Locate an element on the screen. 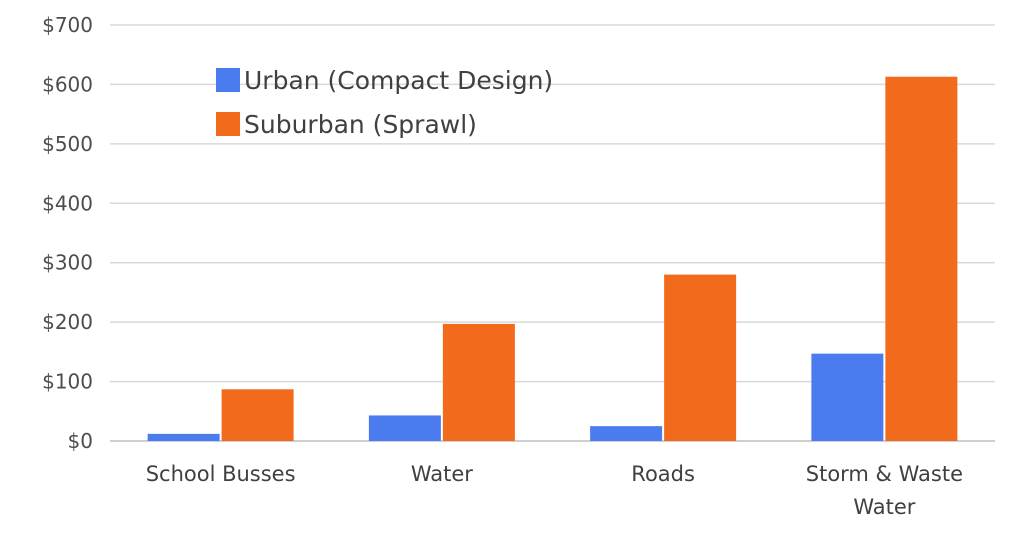 The image size is (1024, 533). y-axis: $0 $100 $200 $300 $400 $500 $600 $700 is located at coordinates (67, 233).